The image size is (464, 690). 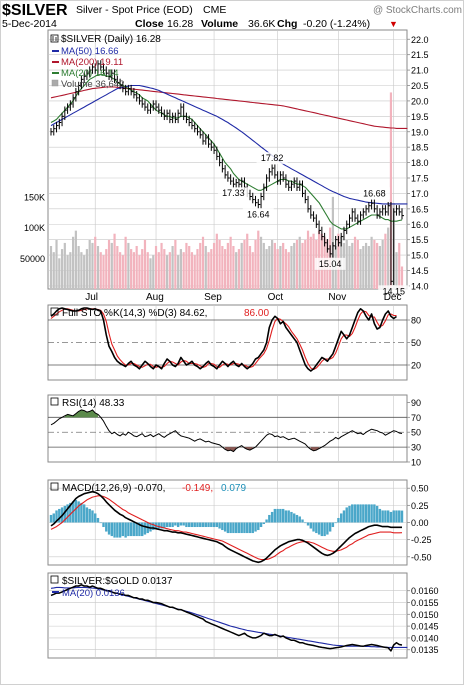 What do you see at coordinates (213, 297) in the screenshot?
I see `x-axis-label: Sep` at bounding box center [213, 297].